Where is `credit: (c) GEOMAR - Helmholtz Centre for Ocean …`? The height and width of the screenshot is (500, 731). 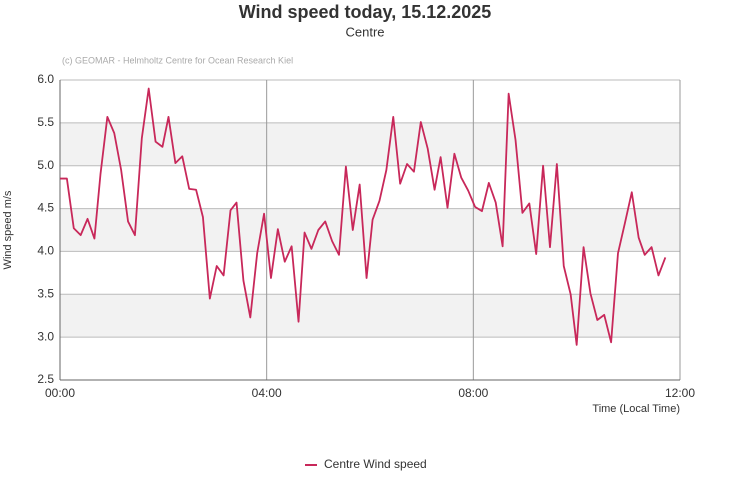 credit: (c) GEOMAR - Helmholtz Centre for Ocean … is located at coordinates (177, 60).